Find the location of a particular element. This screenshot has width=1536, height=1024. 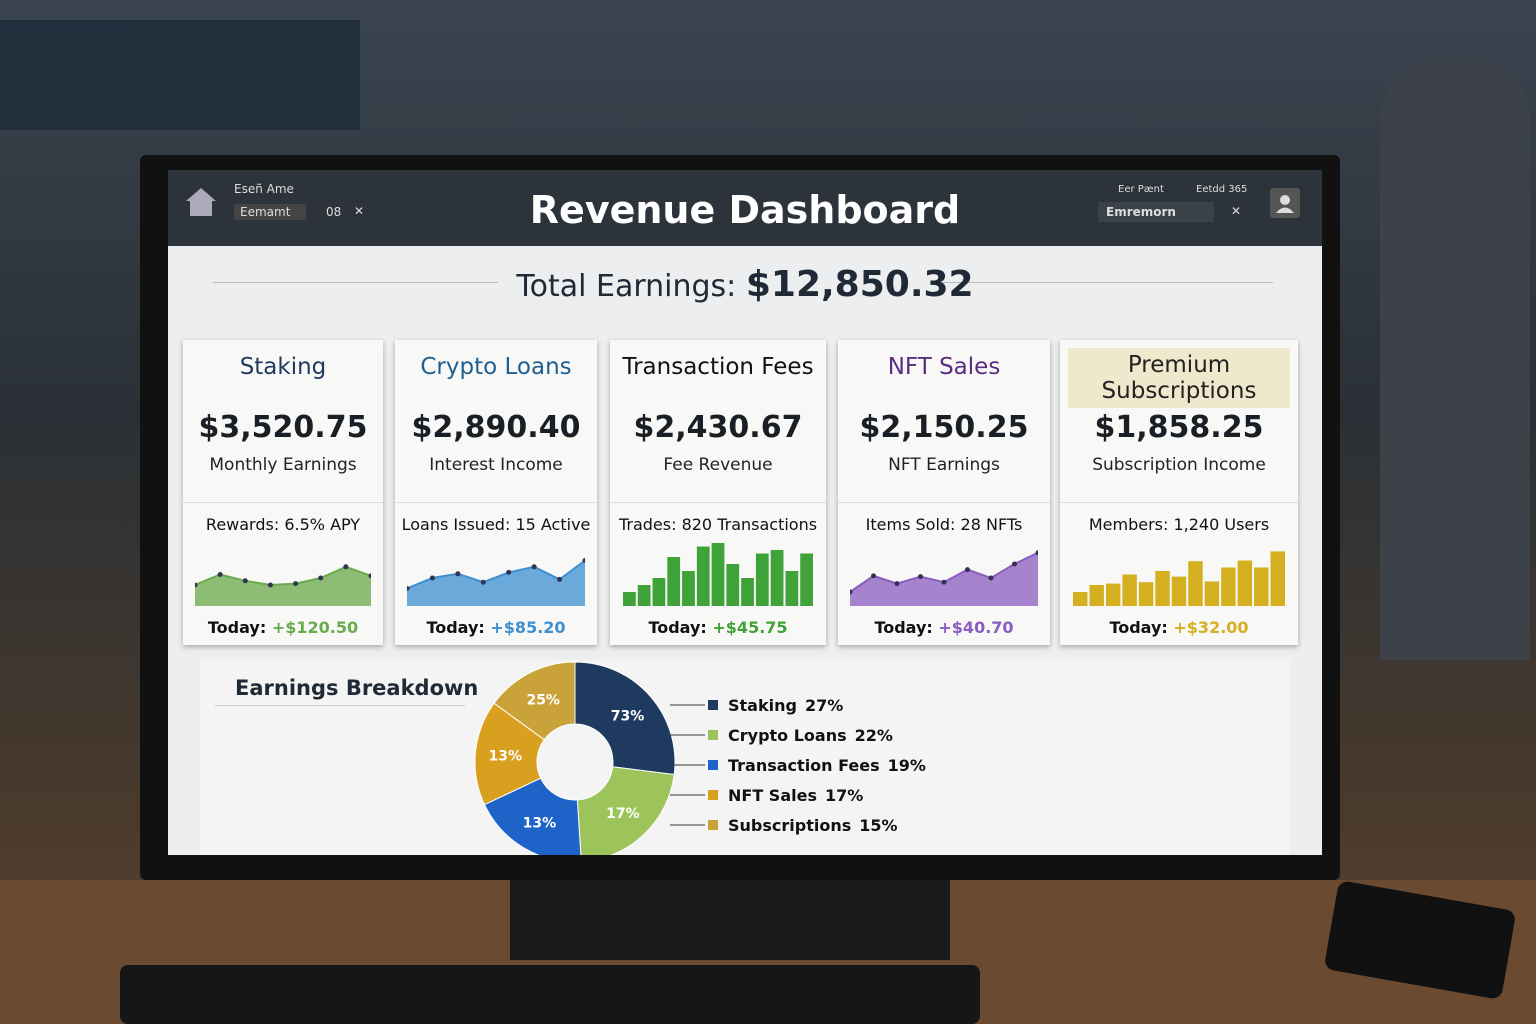

card-amount-label: Fee Revenue is located at coordinates (718, 465).